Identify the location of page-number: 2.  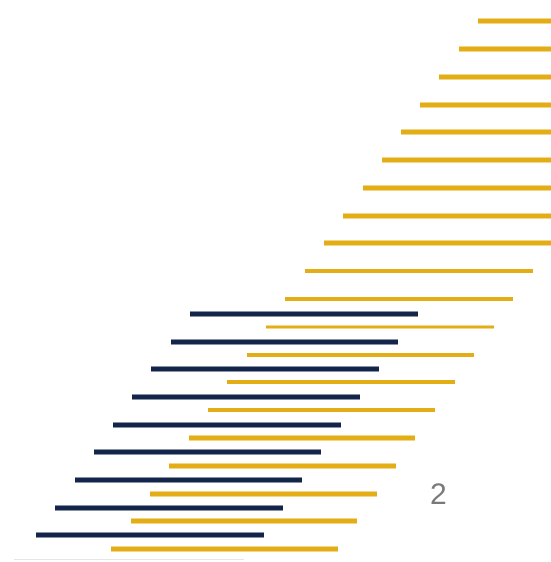
(438, 494).